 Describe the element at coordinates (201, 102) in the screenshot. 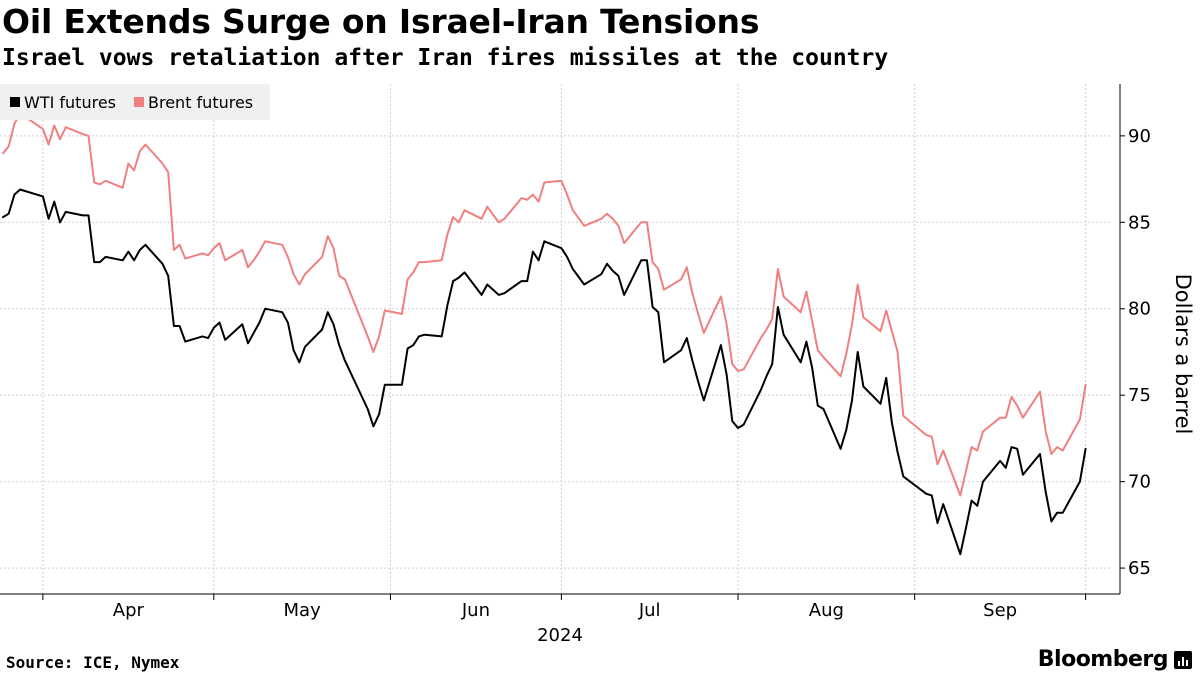

I see `legend-label-brent: Brent futures` at that location.